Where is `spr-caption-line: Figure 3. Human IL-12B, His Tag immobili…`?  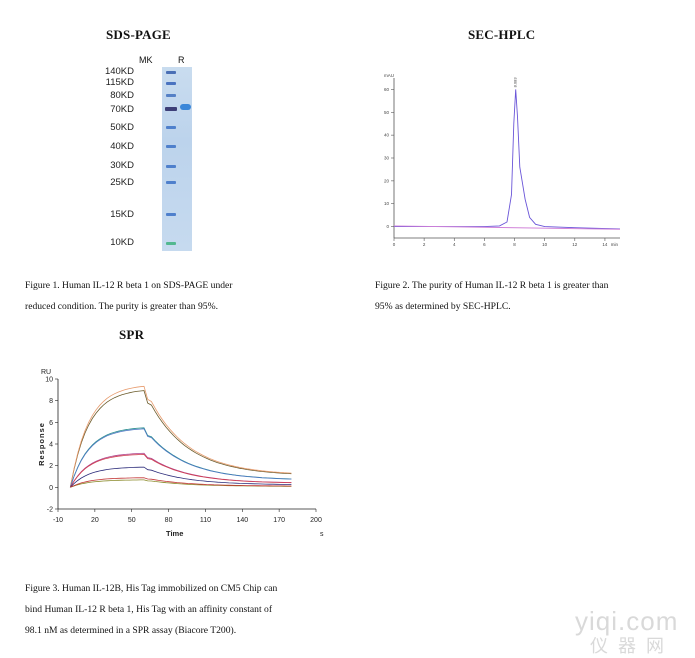
spr-caption-line: Figure 3. Human IL-12B, His Tag immobili… is located at coordinates (151, 588).